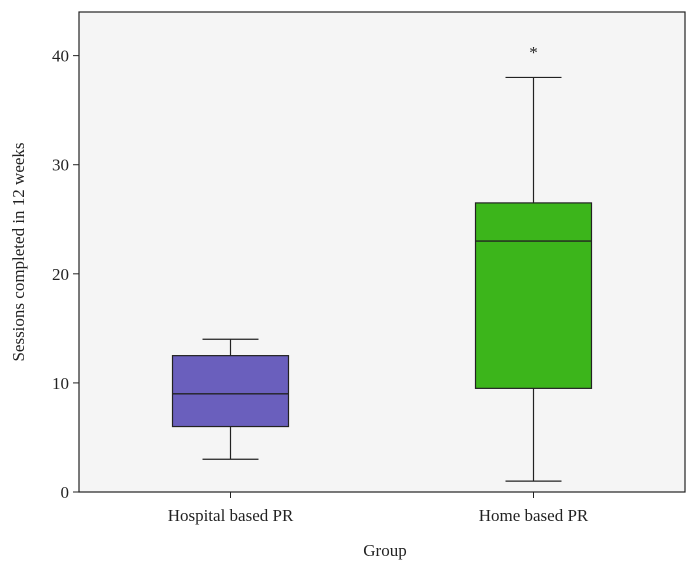 This screenshot has width=690, height=562. Describe the element at coordinates (384, 550) in the screenshot. I see `x-axis-title: Group` at that location.